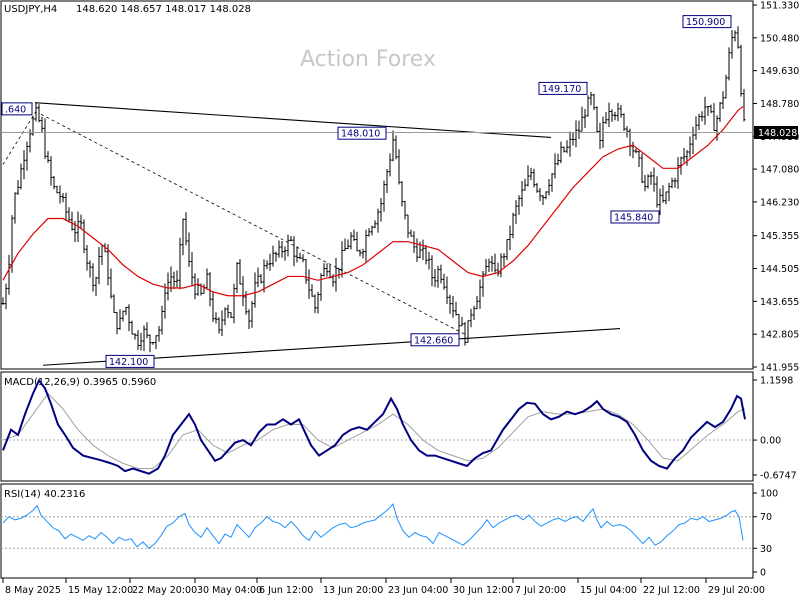  Describe the element at coordinates (100, 590) in the screenshot. I see `time-axis-tick-label: 15 May 12:00` at that location.